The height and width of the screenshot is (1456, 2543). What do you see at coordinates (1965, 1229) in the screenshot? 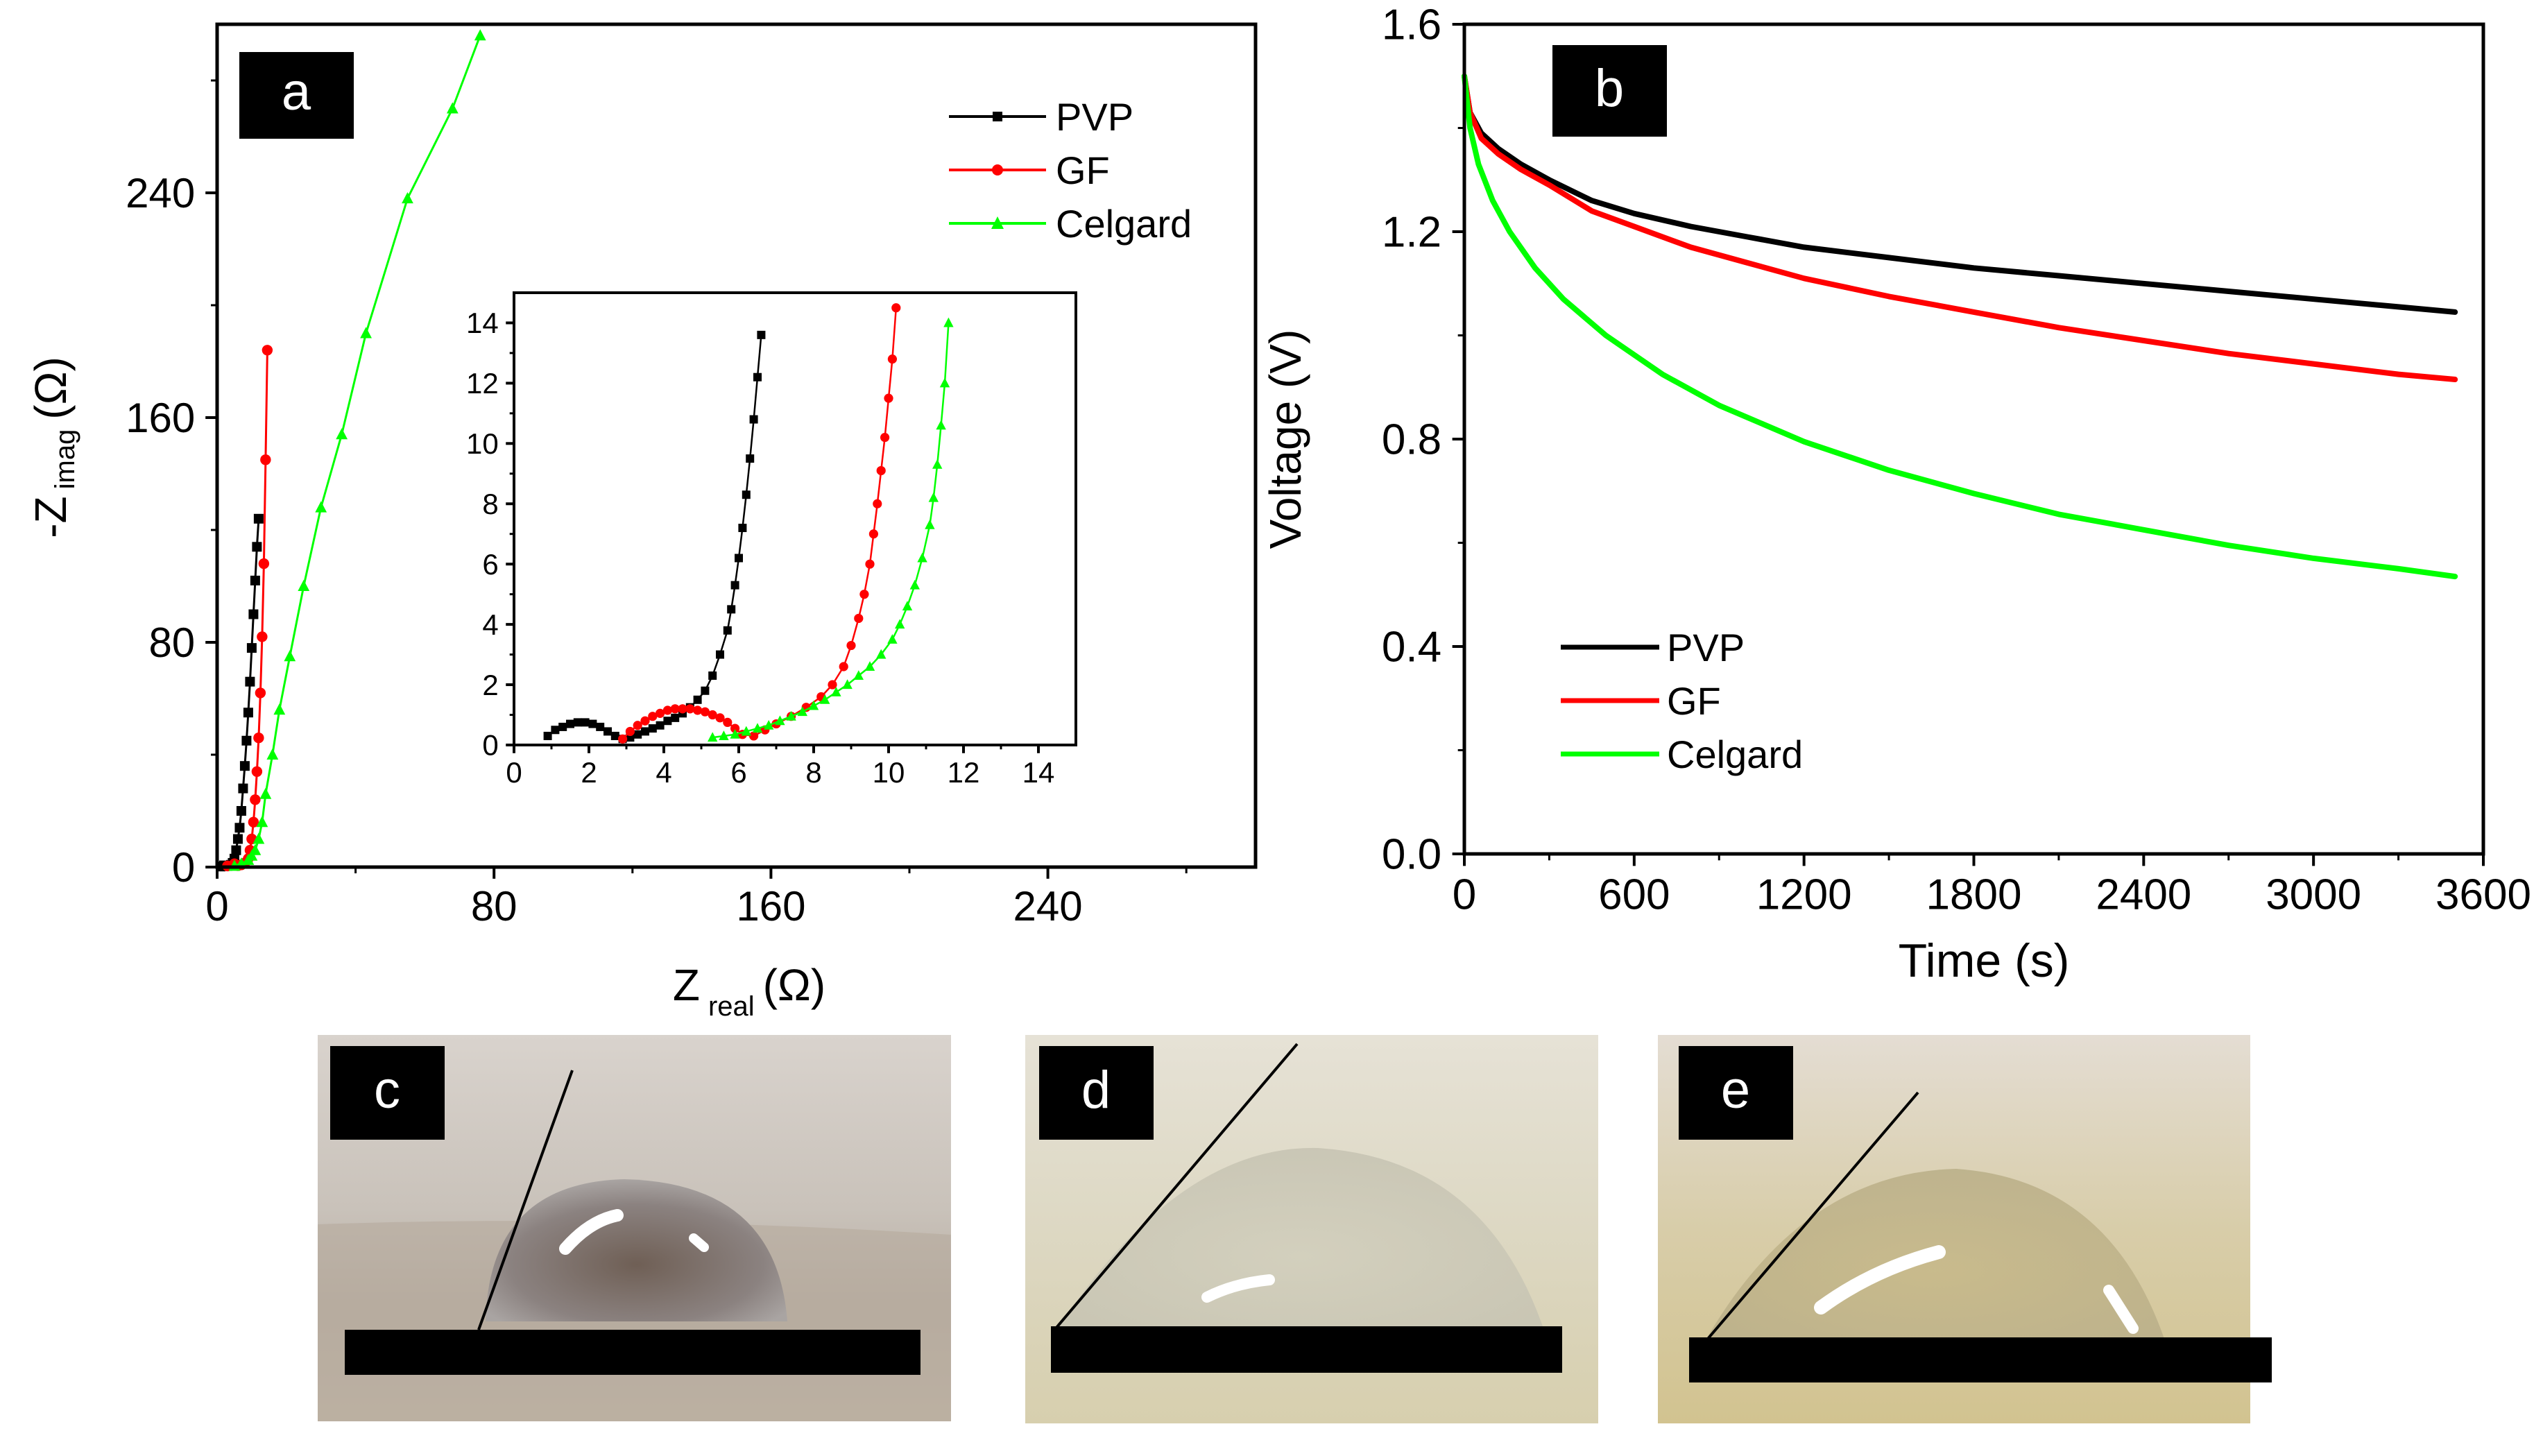
I see `photo-e: e` at bounding box center [1965, 1229].